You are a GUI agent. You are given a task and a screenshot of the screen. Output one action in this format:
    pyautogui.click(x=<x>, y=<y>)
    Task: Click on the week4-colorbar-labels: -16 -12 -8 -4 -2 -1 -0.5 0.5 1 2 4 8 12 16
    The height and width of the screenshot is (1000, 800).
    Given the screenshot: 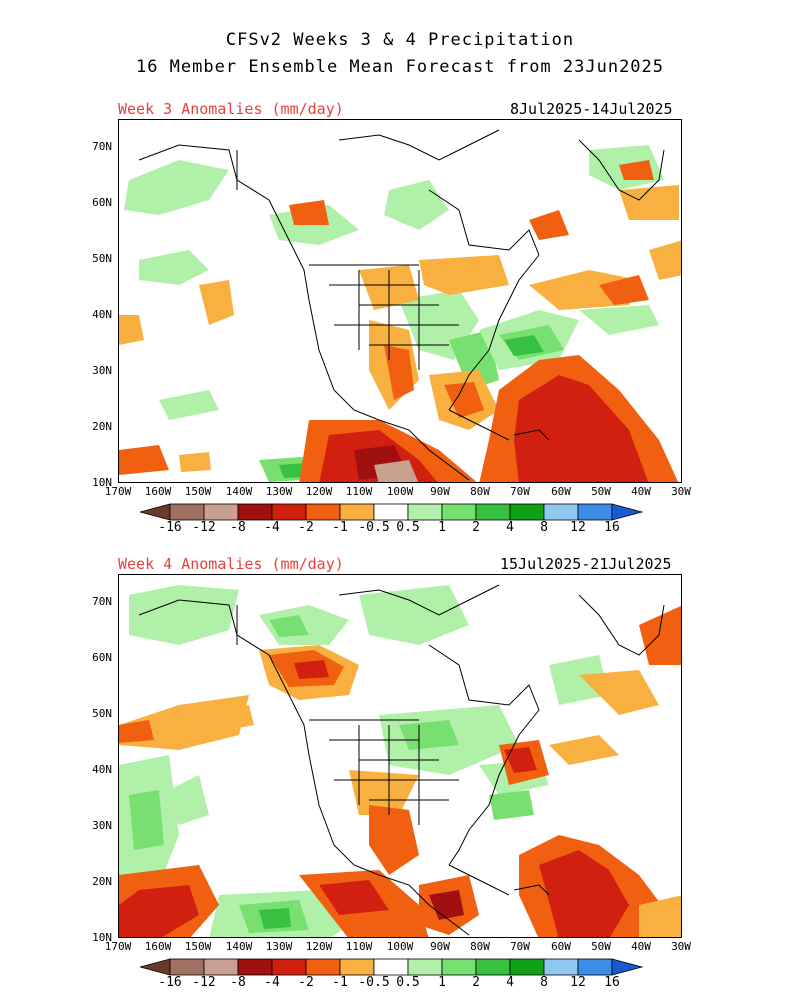 What is the action you would take?
    pyautogui.click(x=400, y=984)
    